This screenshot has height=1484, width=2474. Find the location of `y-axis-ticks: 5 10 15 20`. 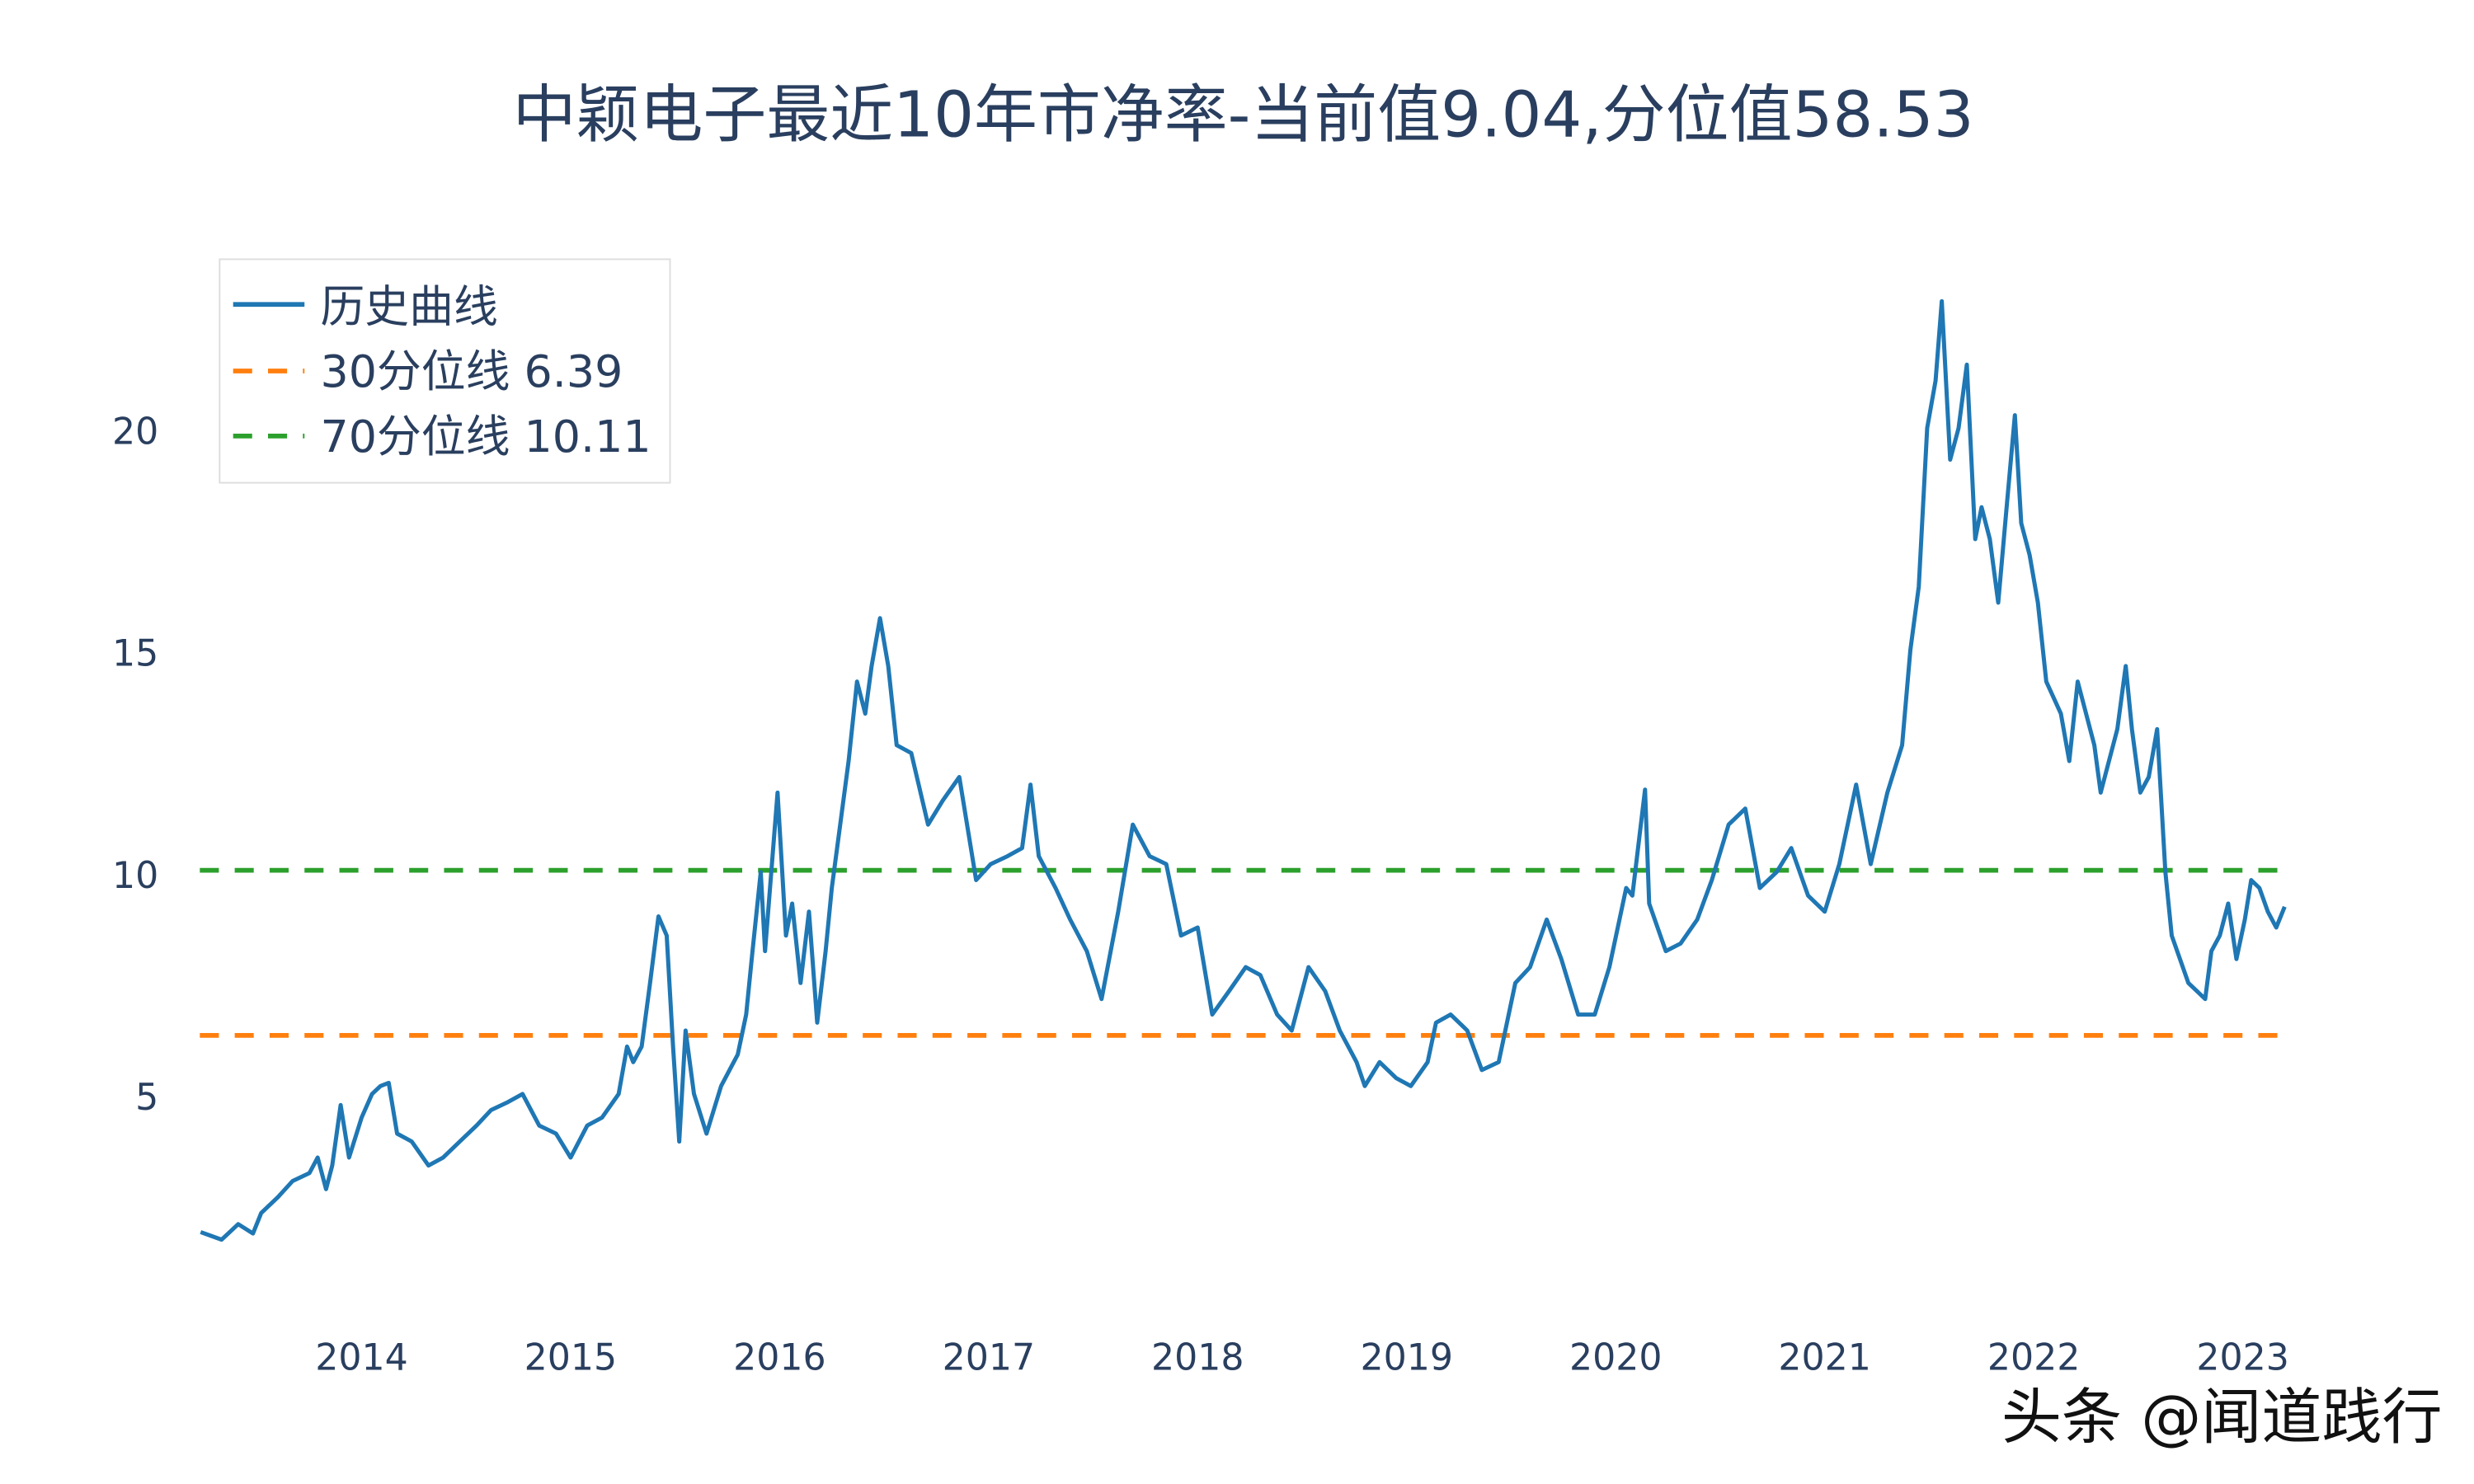

y-axis-ticks: 5 10 15 20 is located at coordinates (135, 765).